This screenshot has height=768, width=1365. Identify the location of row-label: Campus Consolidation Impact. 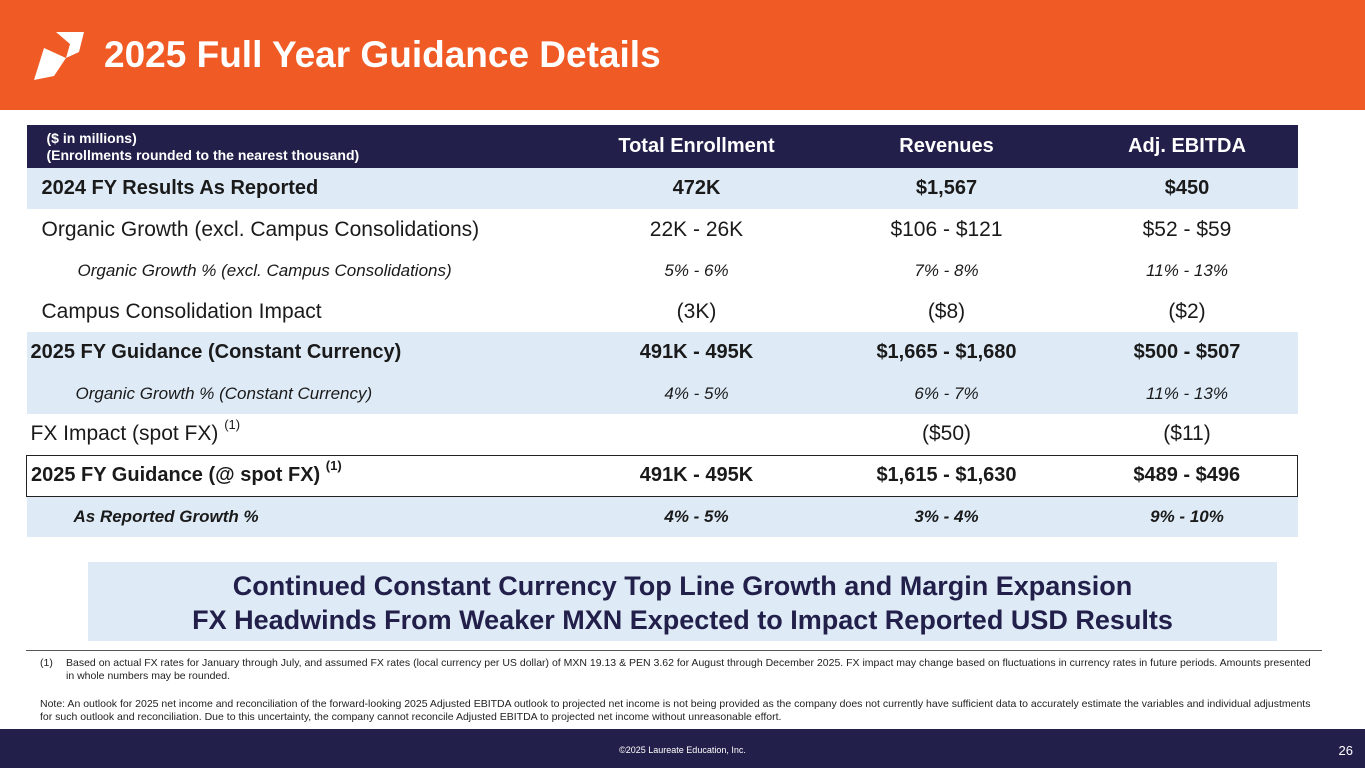
(181, 311).